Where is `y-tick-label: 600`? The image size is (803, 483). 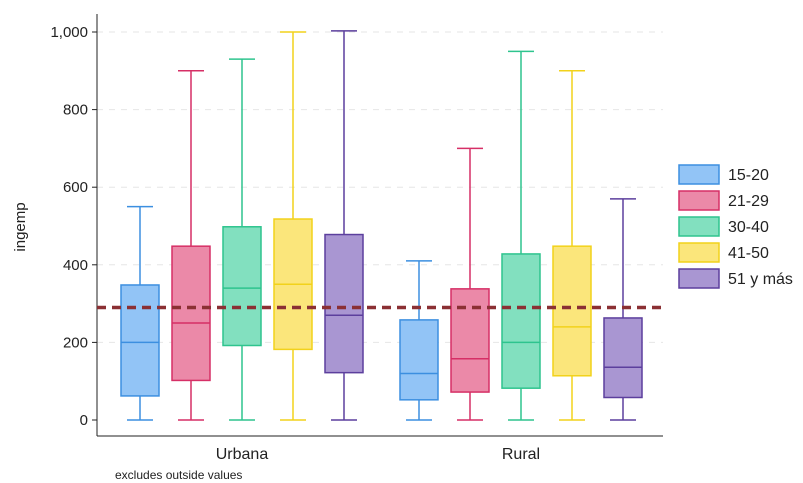 y-tick-label: 600 is located at coordinates (75, 187).